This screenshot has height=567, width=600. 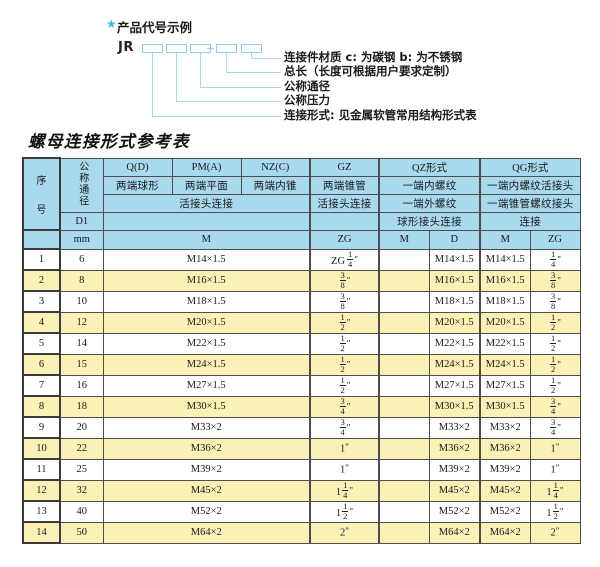 I want to click on cell-gz: ZG 1 4 ", so click(x=344, y=259).